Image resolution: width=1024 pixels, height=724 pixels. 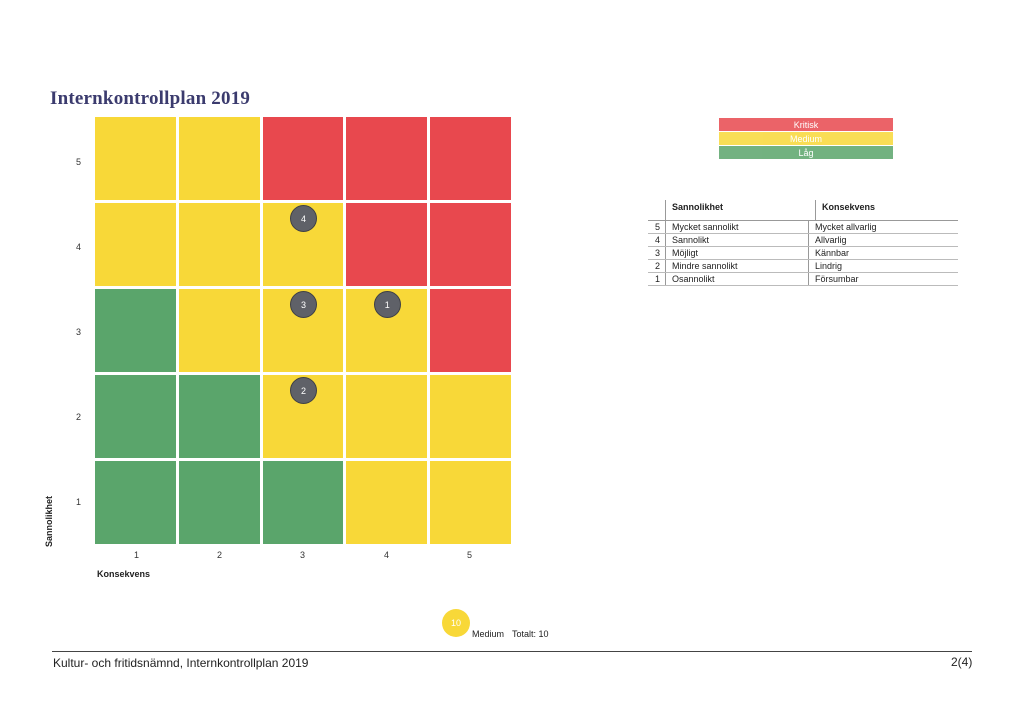 I want to click on x-axis-label: Konsekvens, so click(x=124, y=574).